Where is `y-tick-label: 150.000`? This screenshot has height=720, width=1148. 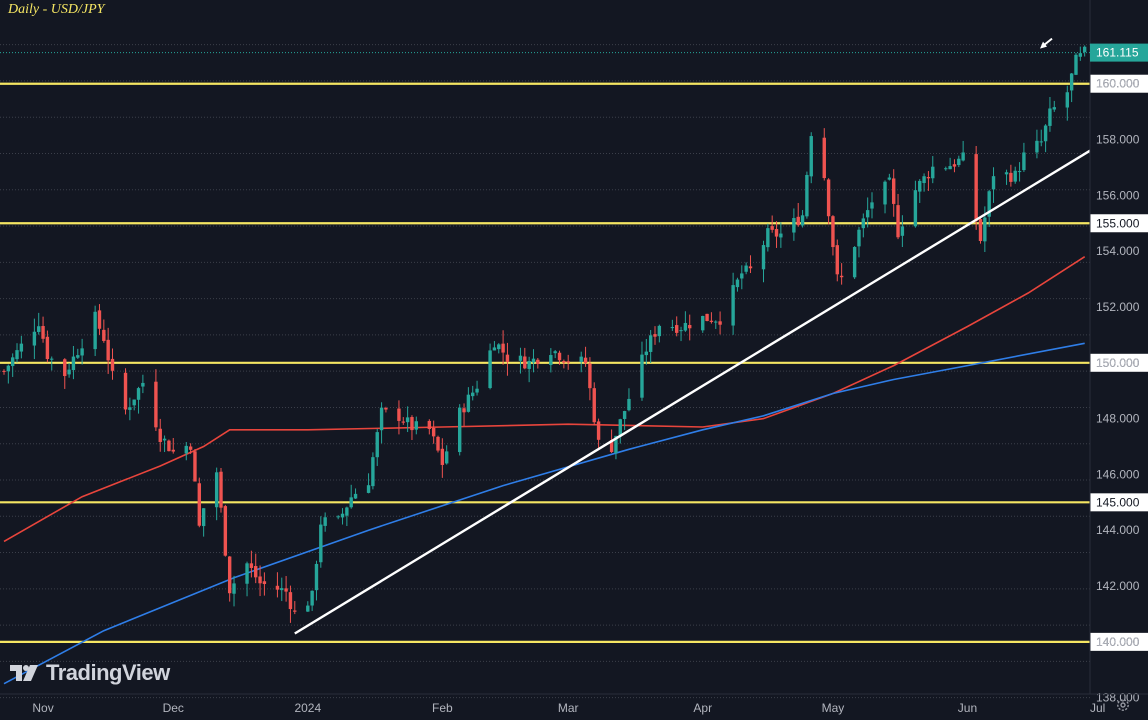
y-tick-label: 150.000 is located at coordinates (1118, 363).